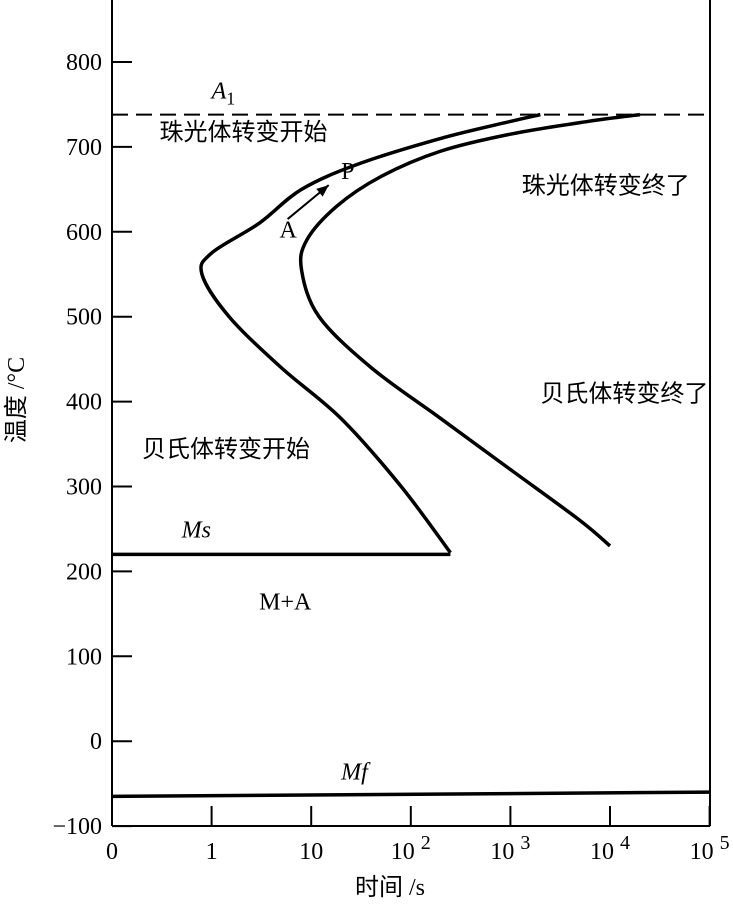  What do you see at coordinates (77, 827) in the screenshot?
I see `y-tick-label: −100` at bounding box center [77, 827].